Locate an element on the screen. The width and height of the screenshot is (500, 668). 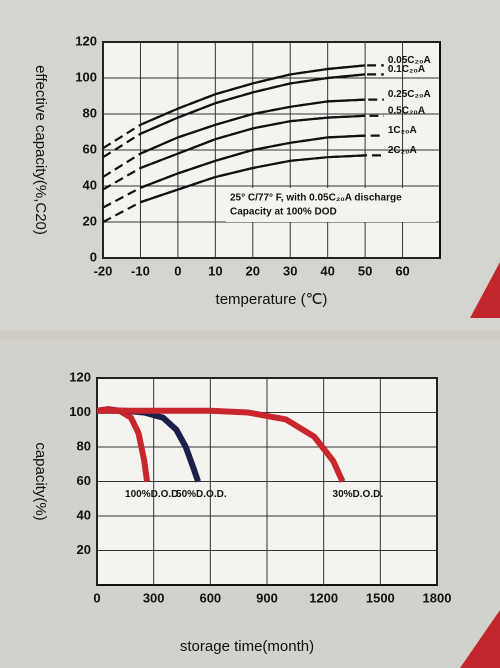
series-label: 0.1C₂₀A is located at coordinates (406, 69).